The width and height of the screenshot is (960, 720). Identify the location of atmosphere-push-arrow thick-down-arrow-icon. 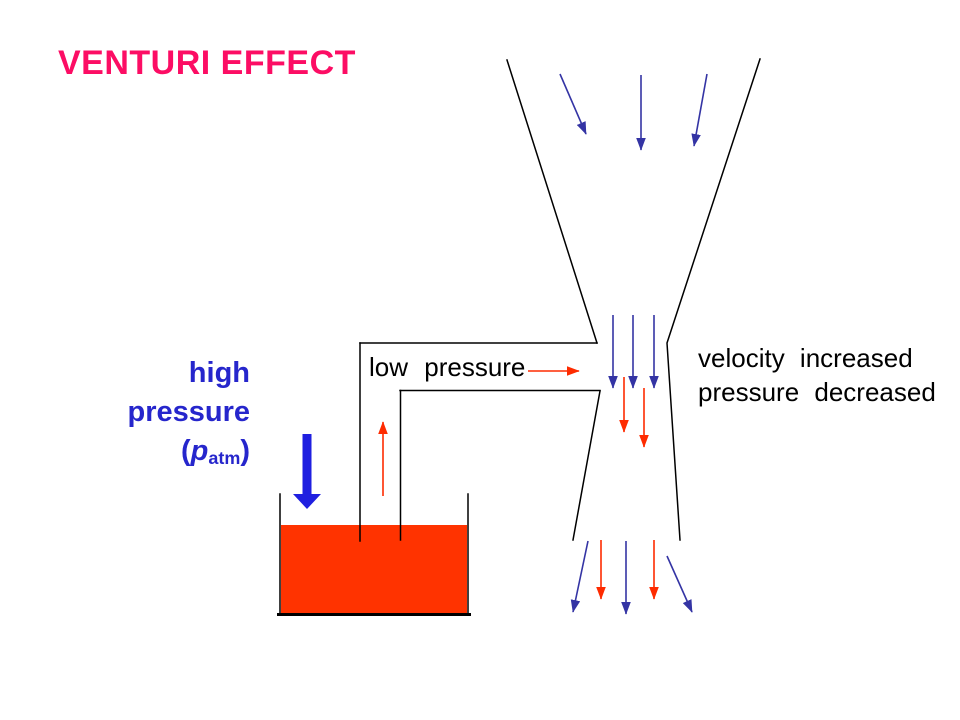
(307, 471).